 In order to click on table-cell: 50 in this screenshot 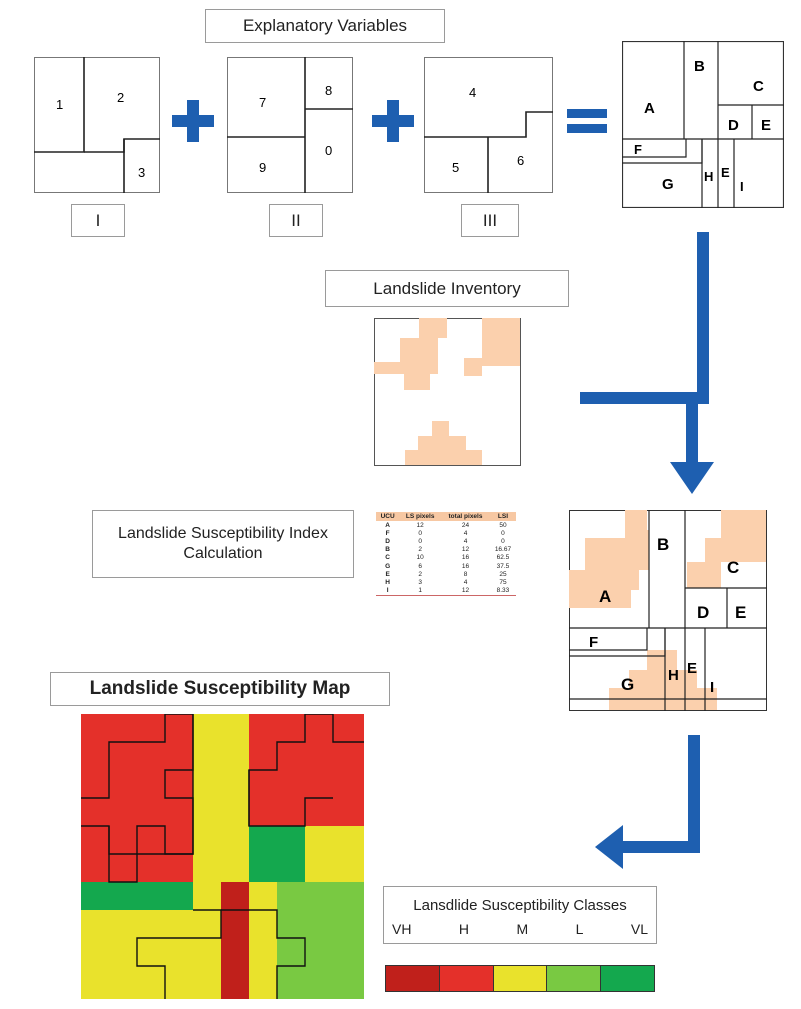, I will do `click(503, 525)`.